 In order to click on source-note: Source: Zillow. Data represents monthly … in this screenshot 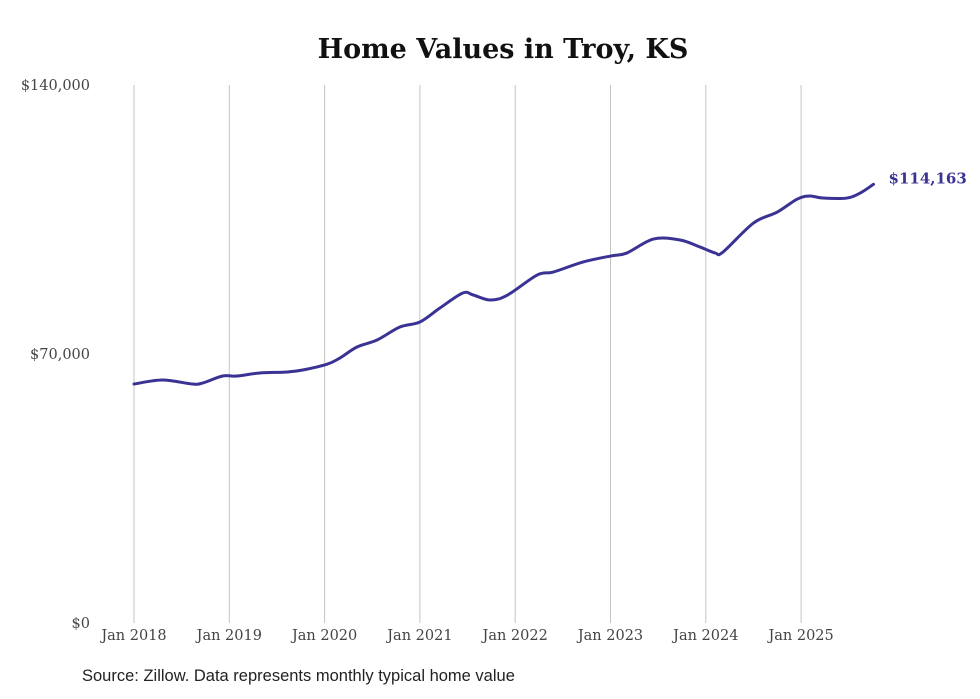, I will do `click(298, 676)`.